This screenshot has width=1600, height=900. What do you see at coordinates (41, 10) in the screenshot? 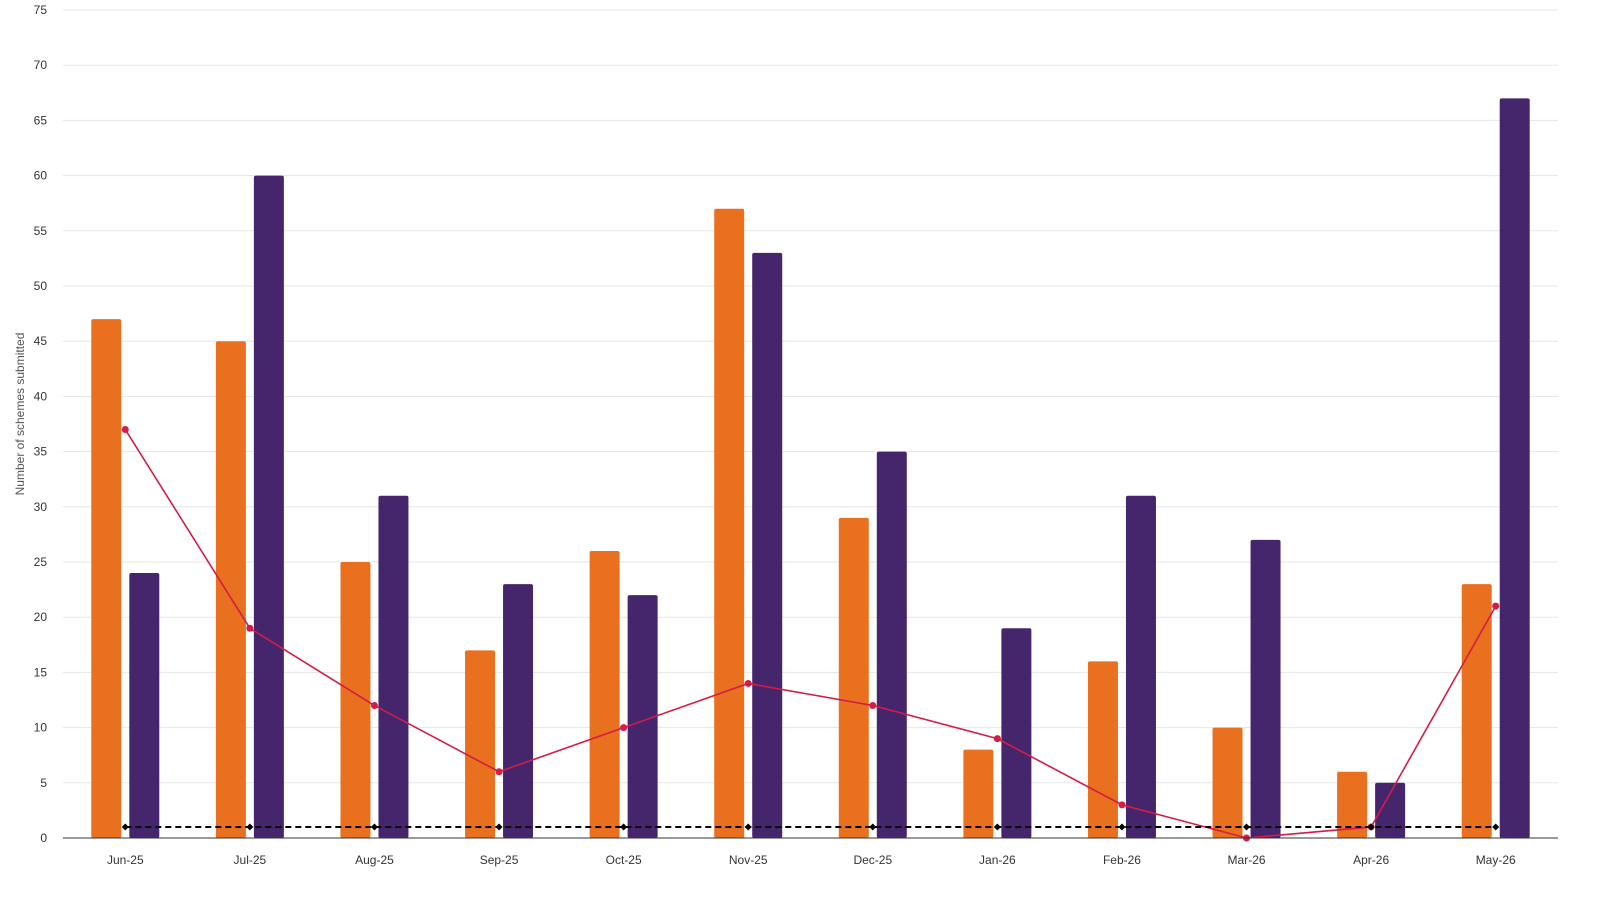
I see `y-tick-label: 75` at bounding box center [41, 10].